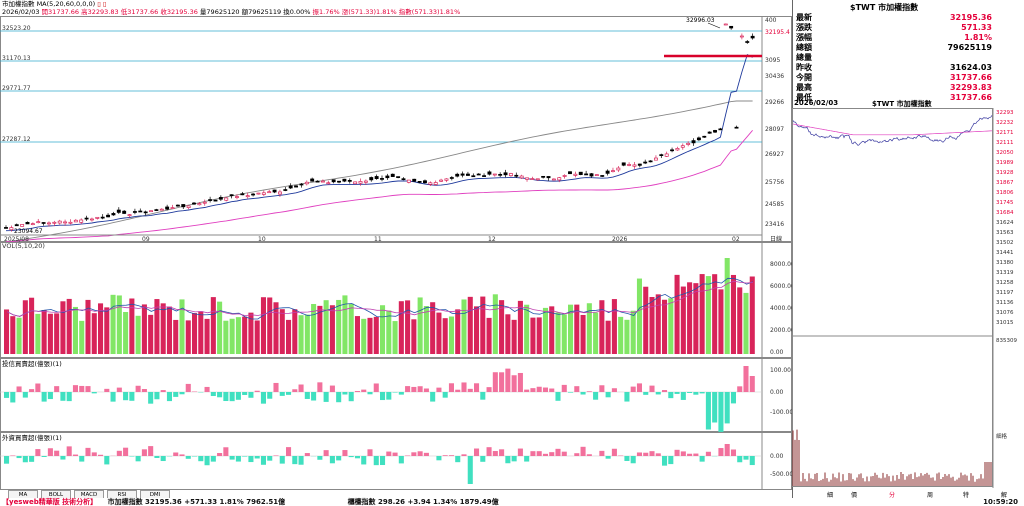 The height and width of the screenshot is (506, 1024). I want to click on xaxis-label: 10, so click(262, 239).